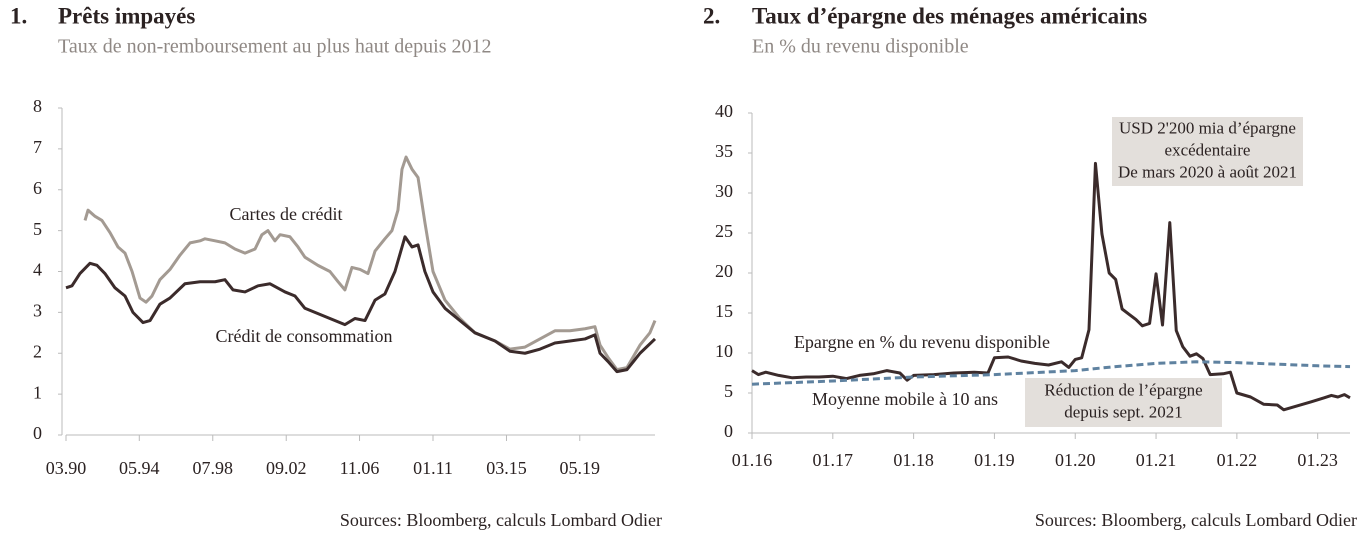 The image size is (1367, 544). Describe the element at coordinates (286, 214) in the screenshot. I see `series-label: Cartes de crédit` at that location.